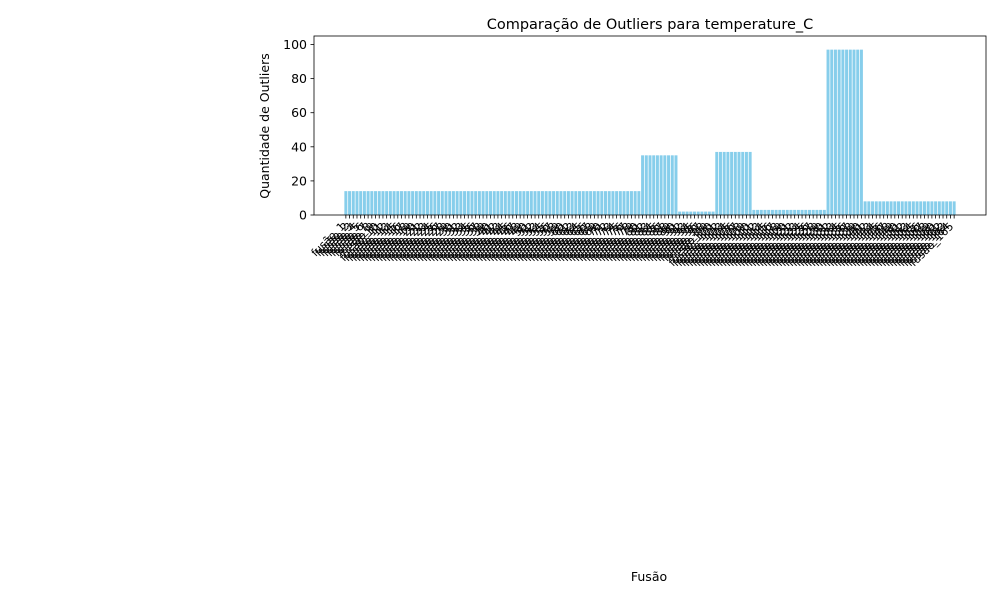 This screenshot has height=600, width=1000. What do you see at coordinates (299, 78) in the screenshot?
I see `y-tick-label: 80` at bounding box center [299, 78].